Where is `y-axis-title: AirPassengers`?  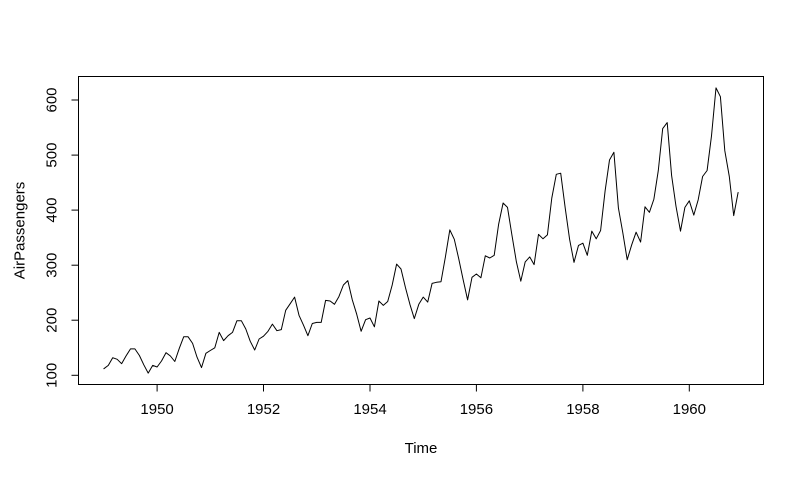 y-axis-title: AirPassengers is located at coordinates (20, 231).